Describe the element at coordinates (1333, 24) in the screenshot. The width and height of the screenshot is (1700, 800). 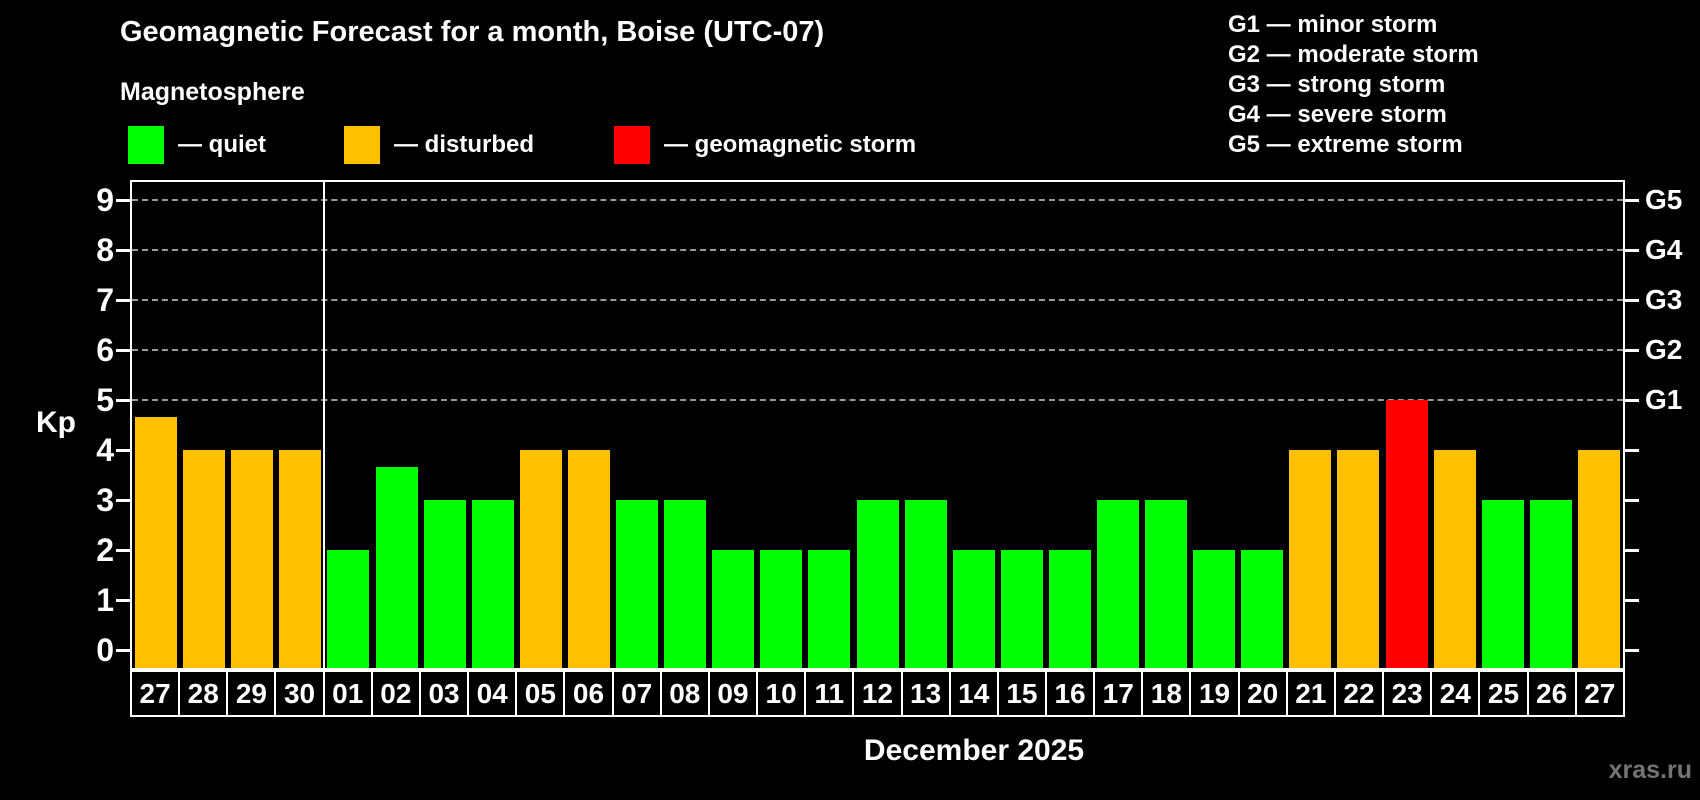
I see `storm-scale-g1: G1 — minor storm` at that location.